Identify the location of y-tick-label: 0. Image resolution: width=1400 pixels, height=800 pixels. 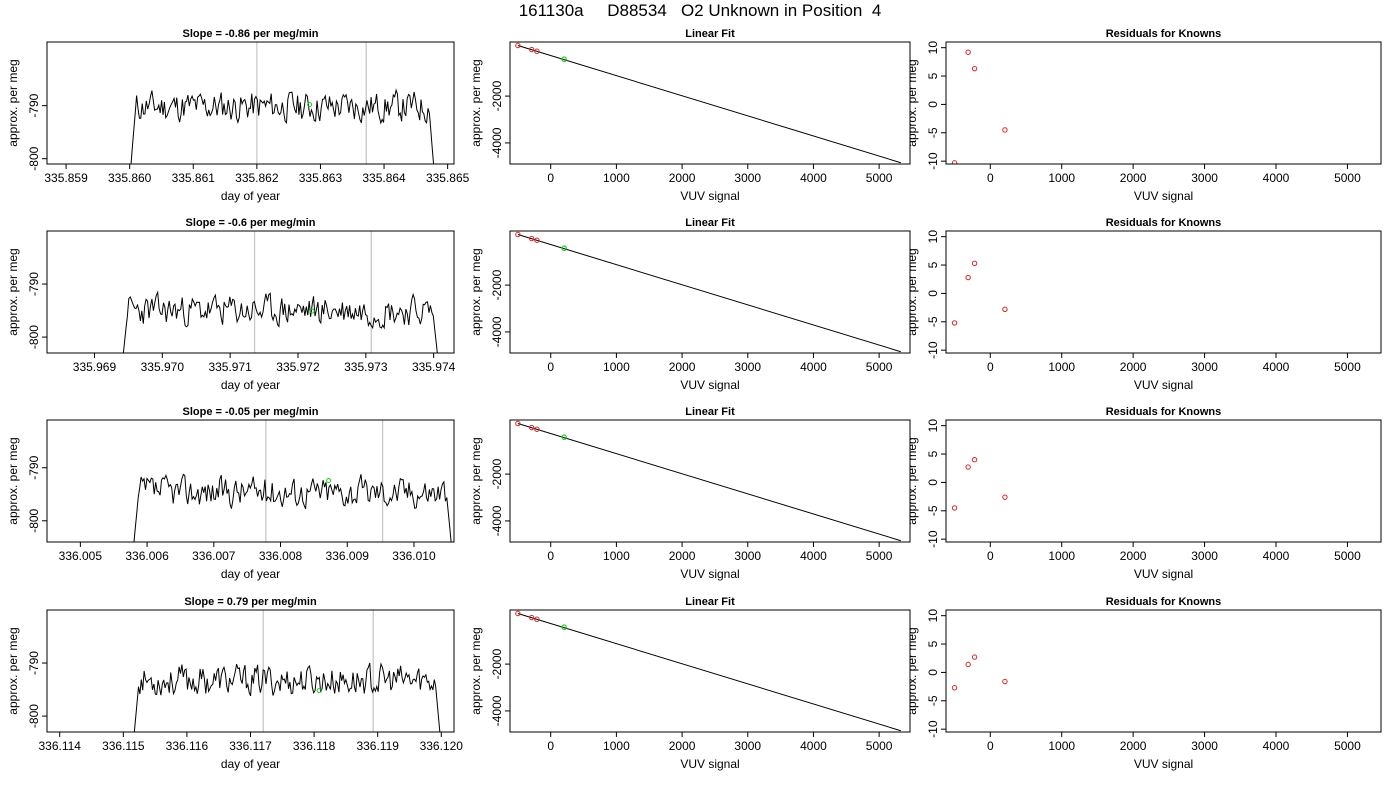
(933, 672).